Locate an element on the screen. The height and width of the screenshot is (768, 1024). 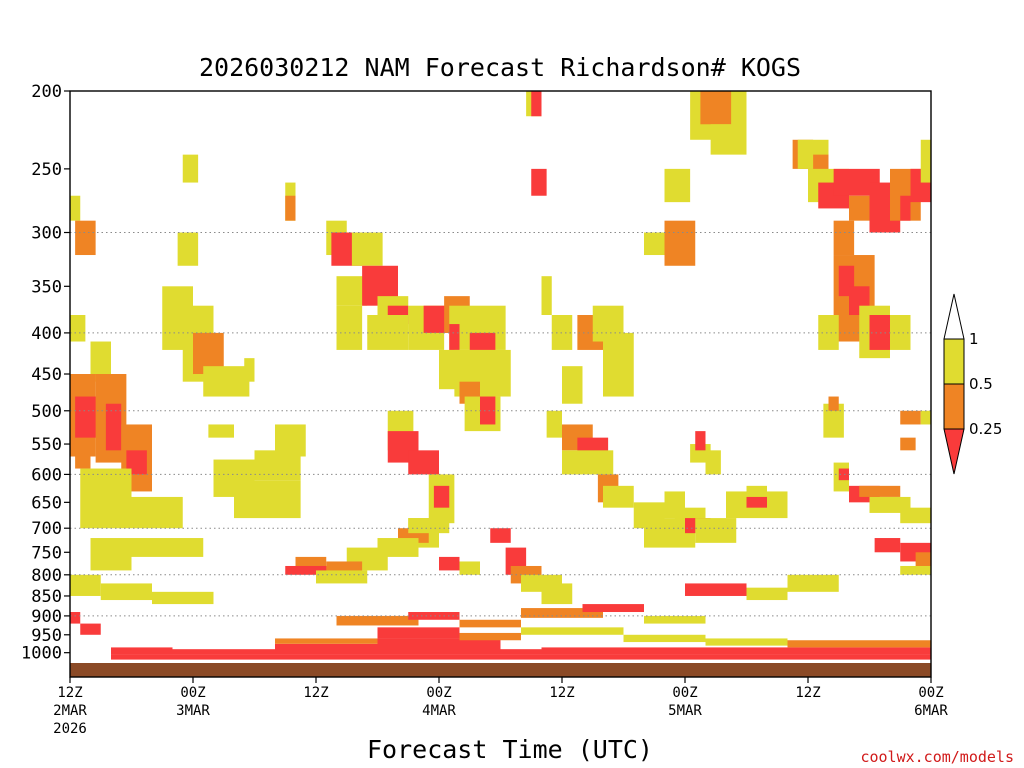
legend-label: 0.25 is located at coordinates (985, 429).